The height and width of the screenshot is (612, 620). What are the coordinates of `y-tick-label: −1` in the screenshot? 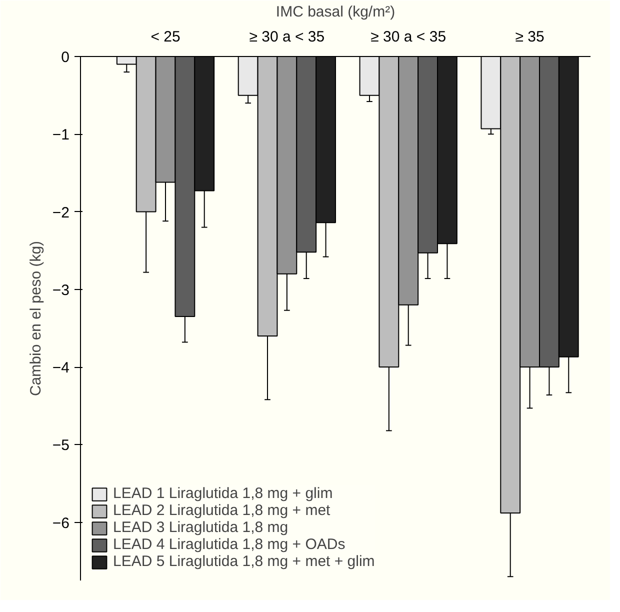 It's located at (61, 135).